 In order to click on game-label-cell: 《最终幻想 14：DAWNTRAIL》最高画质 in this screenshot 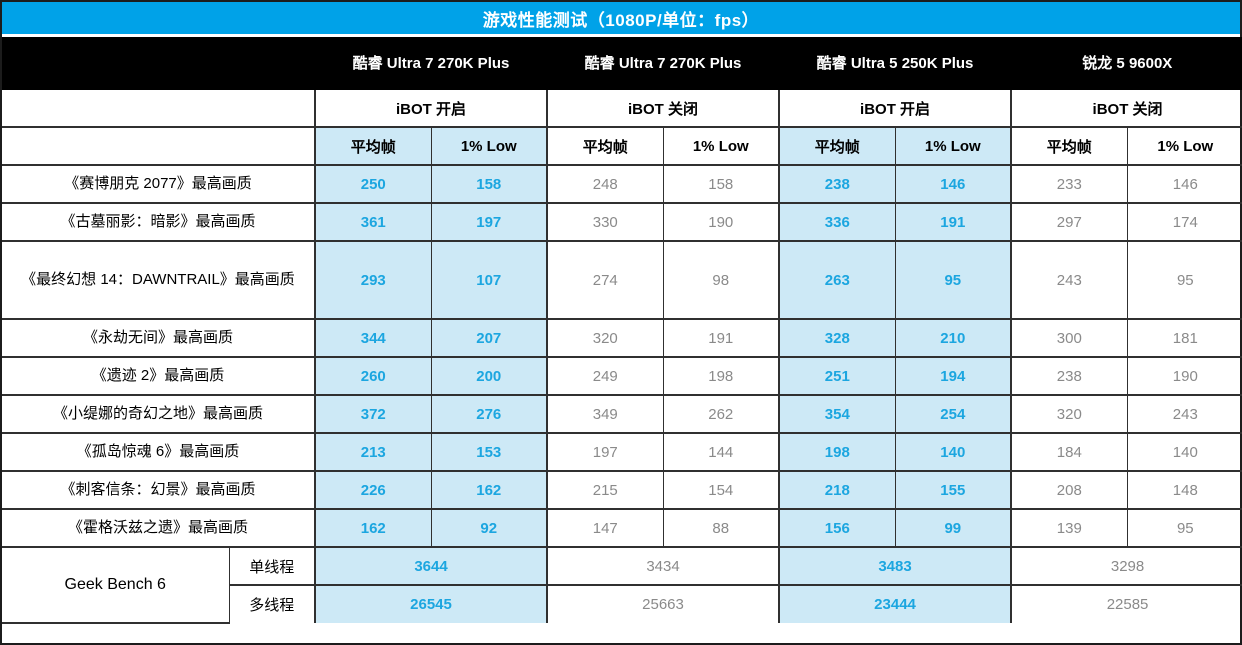, I will do `click(159, 280)`.